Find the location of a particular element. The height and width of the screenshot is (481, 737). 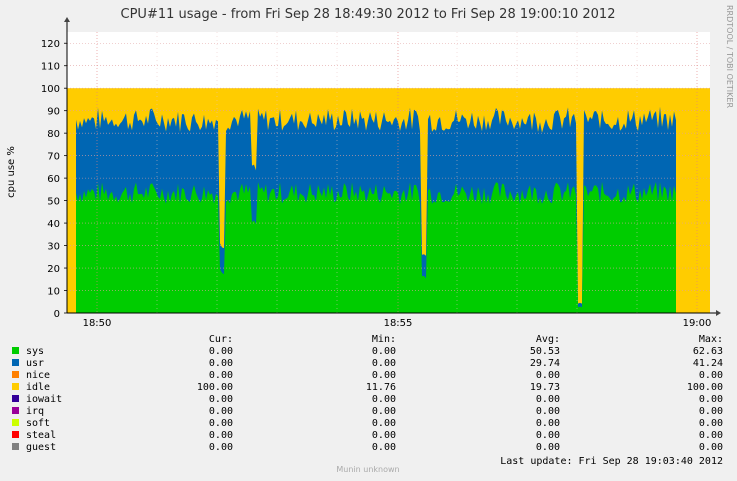

legend-value-max: 62.63 is located at coordinates (708, 351).